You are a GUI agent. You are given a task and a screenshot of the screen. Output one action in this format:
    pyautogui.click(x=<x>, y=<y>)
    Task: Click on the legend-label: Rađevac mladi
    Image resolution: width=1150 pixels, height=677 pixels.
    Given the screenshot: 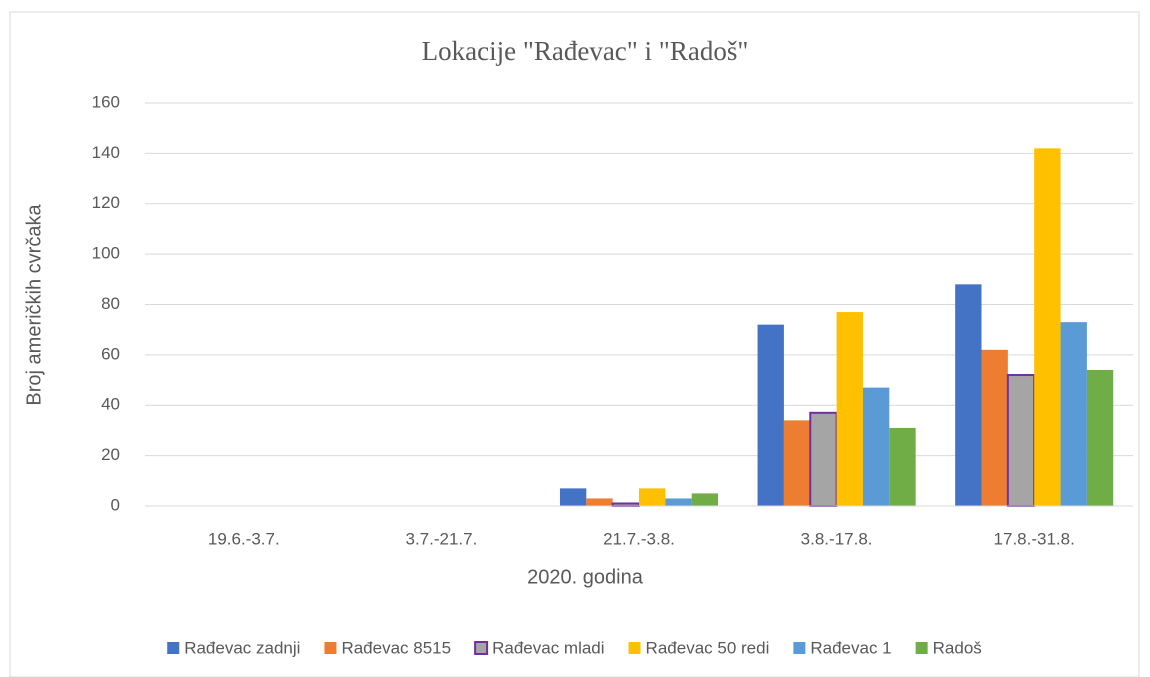 What is the action you would take?
    pyautogui.click(x=548, y=647)
    